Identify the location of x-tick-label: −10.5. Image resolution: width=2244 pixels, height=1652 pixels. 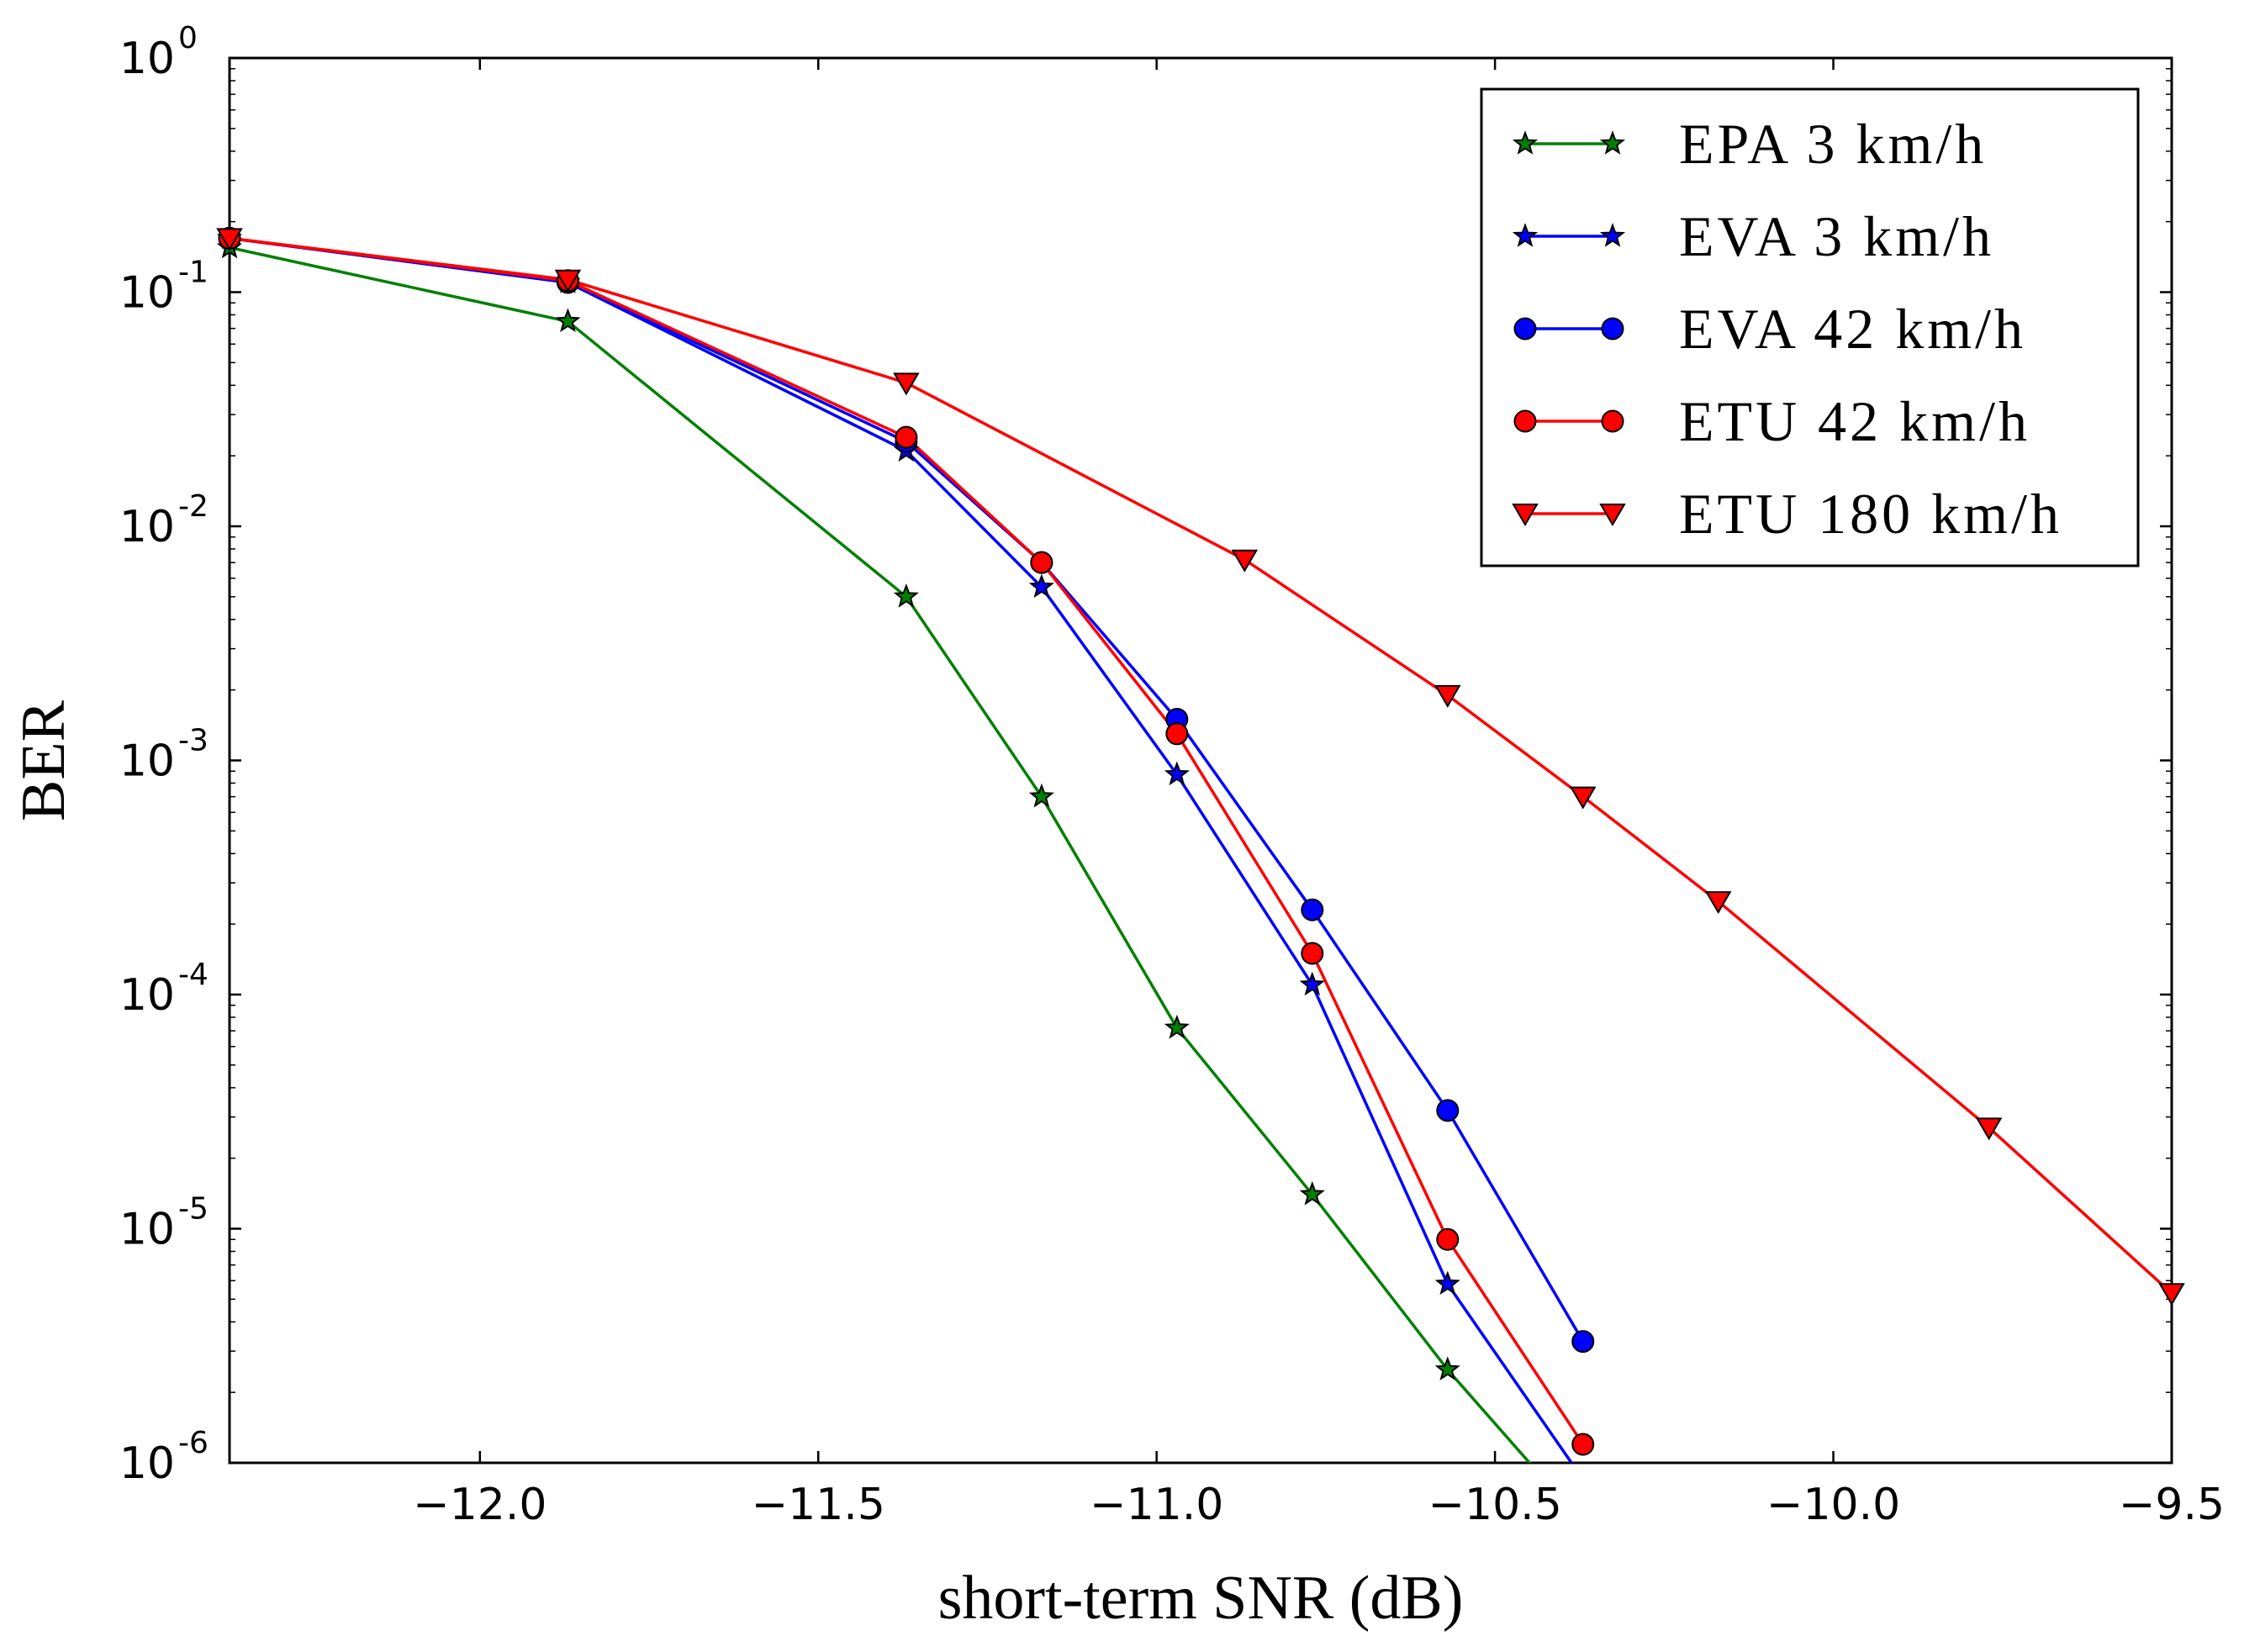
(1495, 1505).